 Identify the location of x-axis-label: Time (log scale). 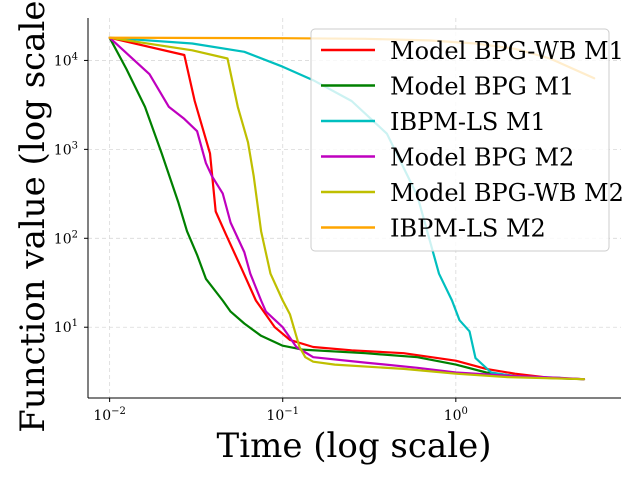
(354, 446).